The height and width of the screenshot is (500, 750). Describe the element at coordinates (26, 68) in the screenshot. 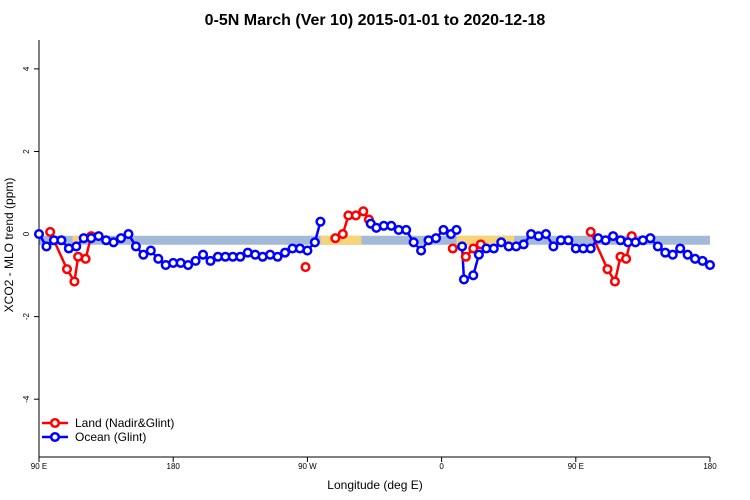

I see `y-tick-label: 4` at that location.